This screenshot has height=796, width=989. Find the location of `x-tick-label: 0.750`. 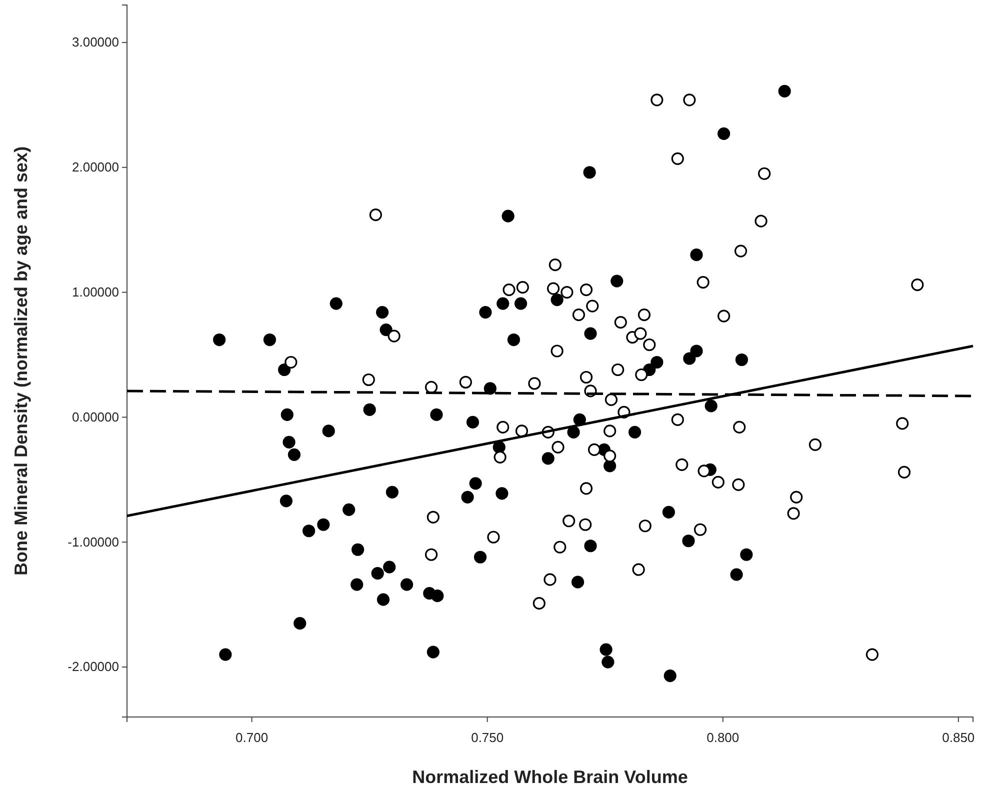

x-tick-label: 0.750 is located at coordinates (487, 737).